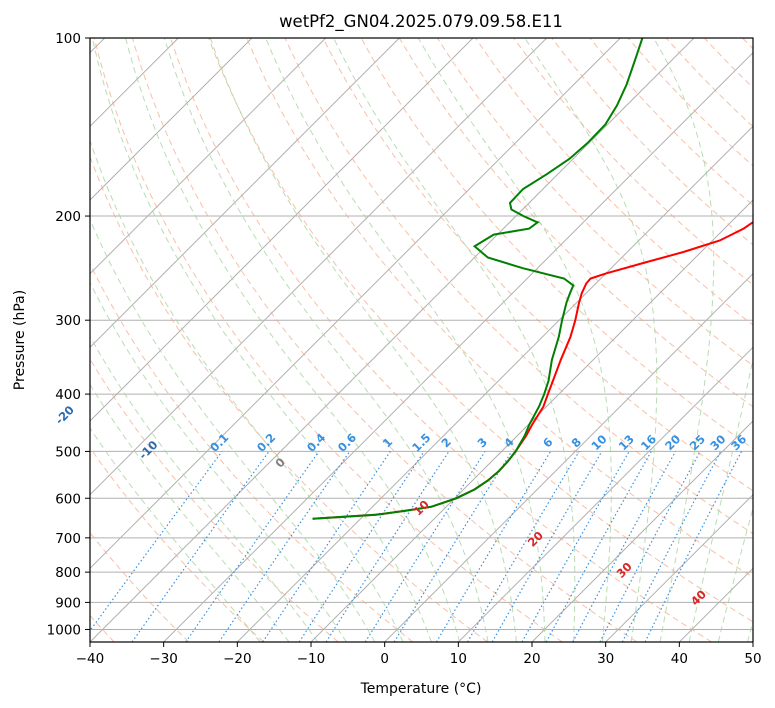  What do you see at coordinates (384, 659) in the screenshot?
I see `x-tick-label: 0` at bounding box center [384, 659].